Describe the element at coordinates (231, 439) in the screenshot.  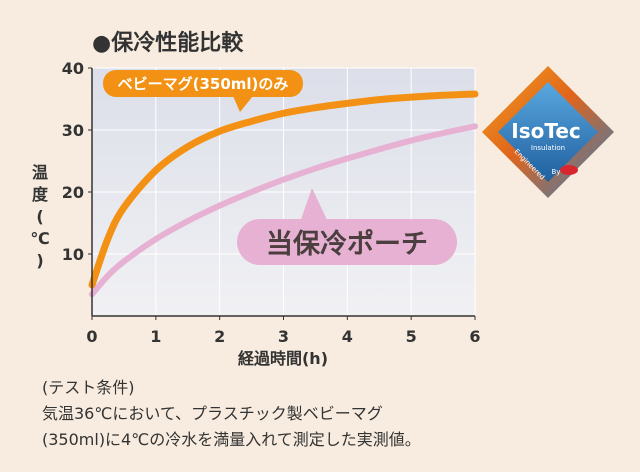
I see `test-conditions-line-2: (350ml)に4℃の冷水を満量入れて測定した実測値。` at that location.